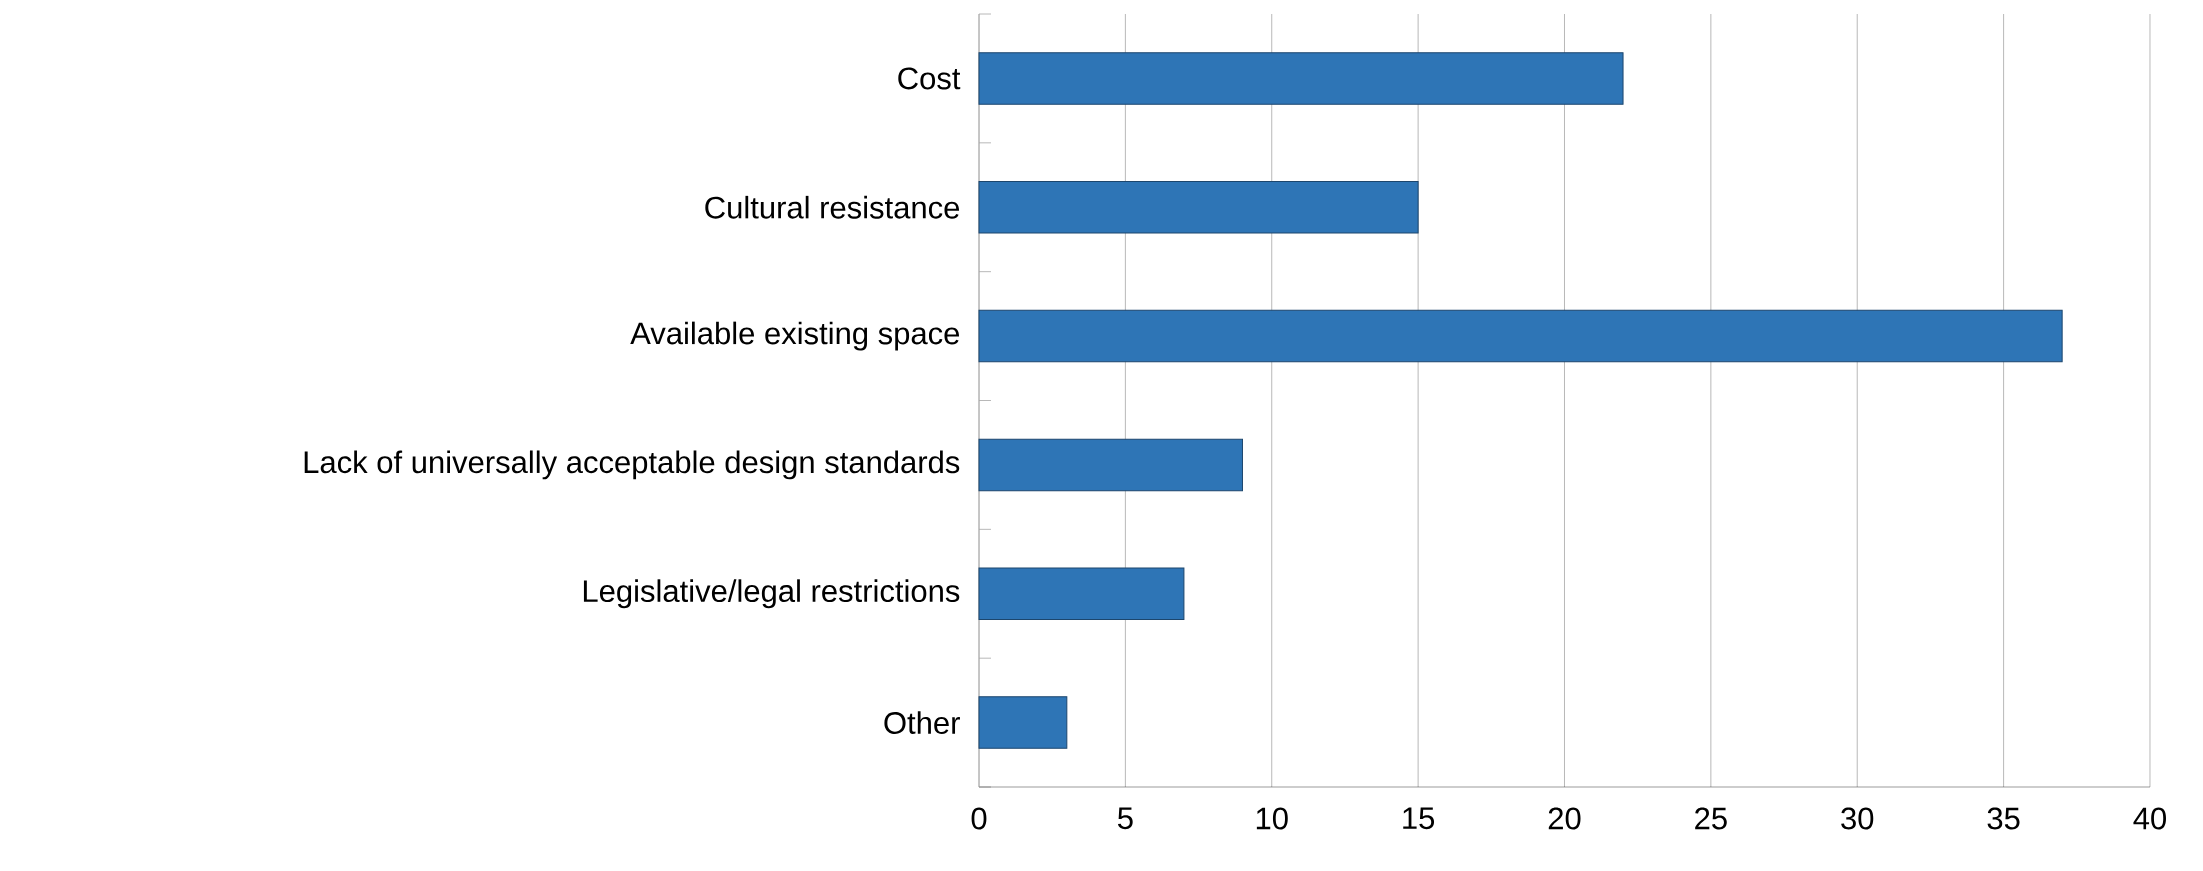 The image size is (2203, 871). I want to click on x-tick-label: 10, so click(1272, 818).